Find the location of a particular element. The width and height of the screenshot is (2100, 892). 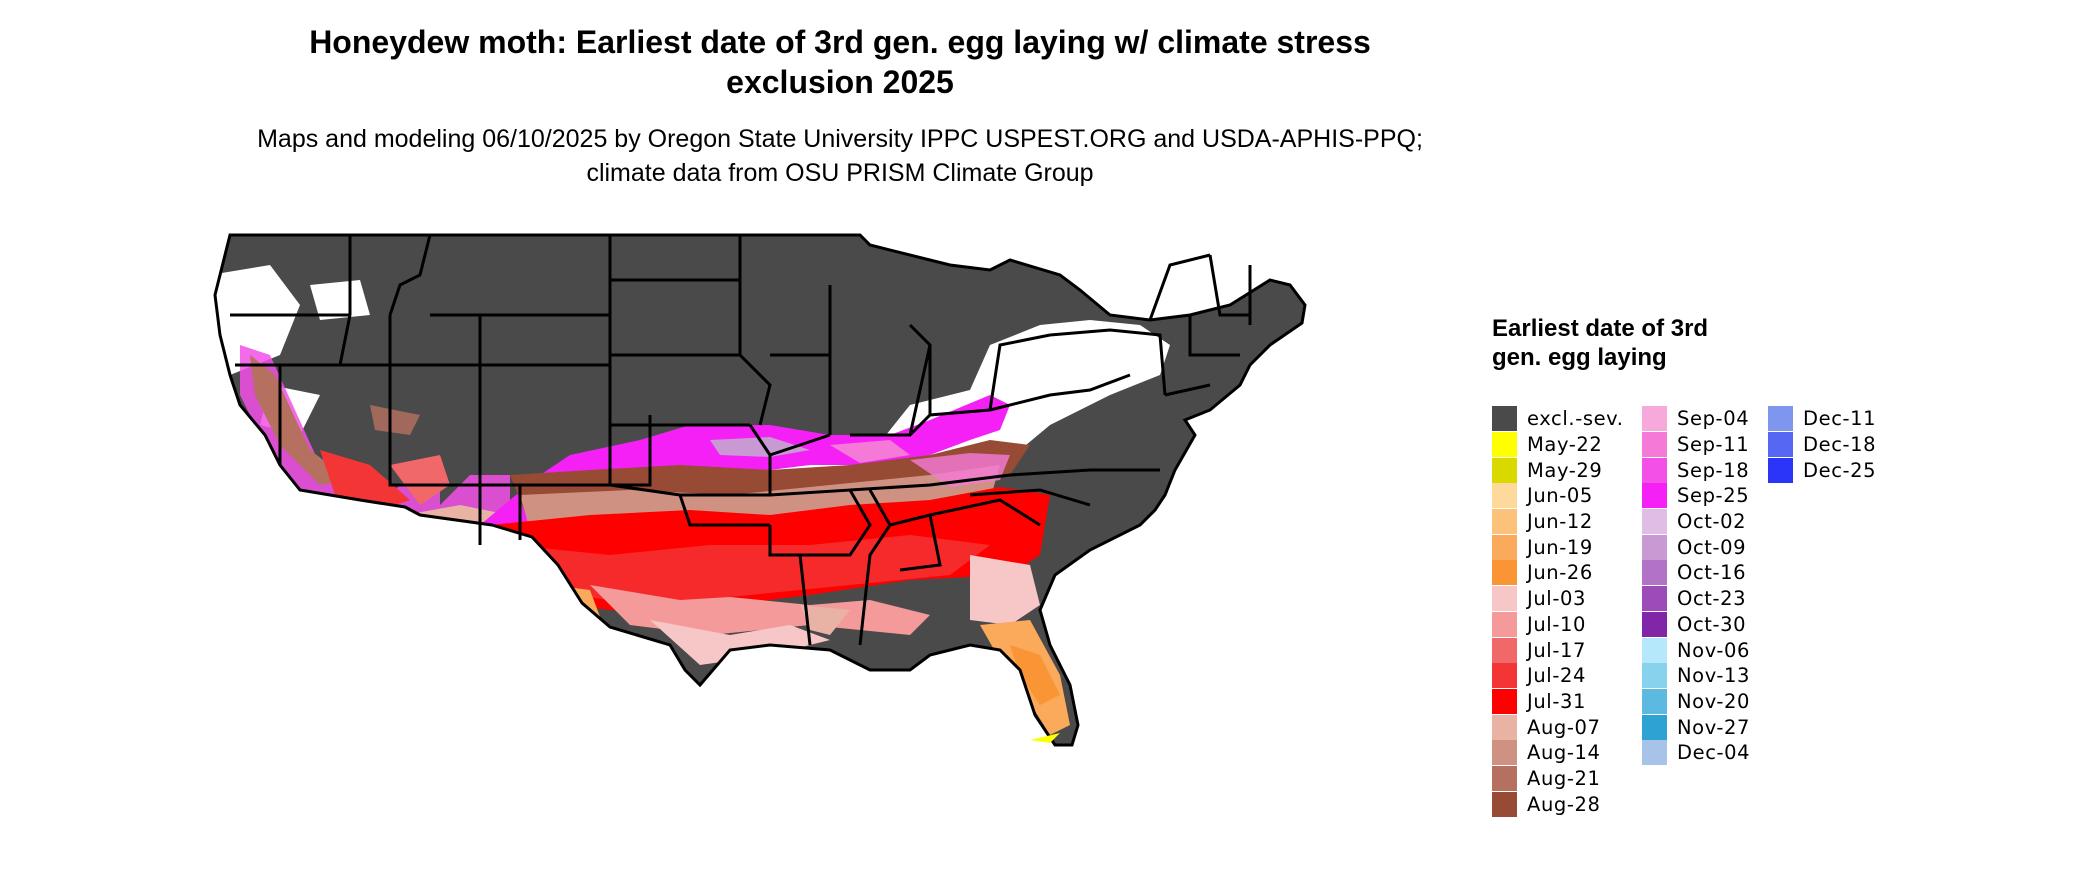

legend-label: Jul-03 is located at coordinates (1556, 599).